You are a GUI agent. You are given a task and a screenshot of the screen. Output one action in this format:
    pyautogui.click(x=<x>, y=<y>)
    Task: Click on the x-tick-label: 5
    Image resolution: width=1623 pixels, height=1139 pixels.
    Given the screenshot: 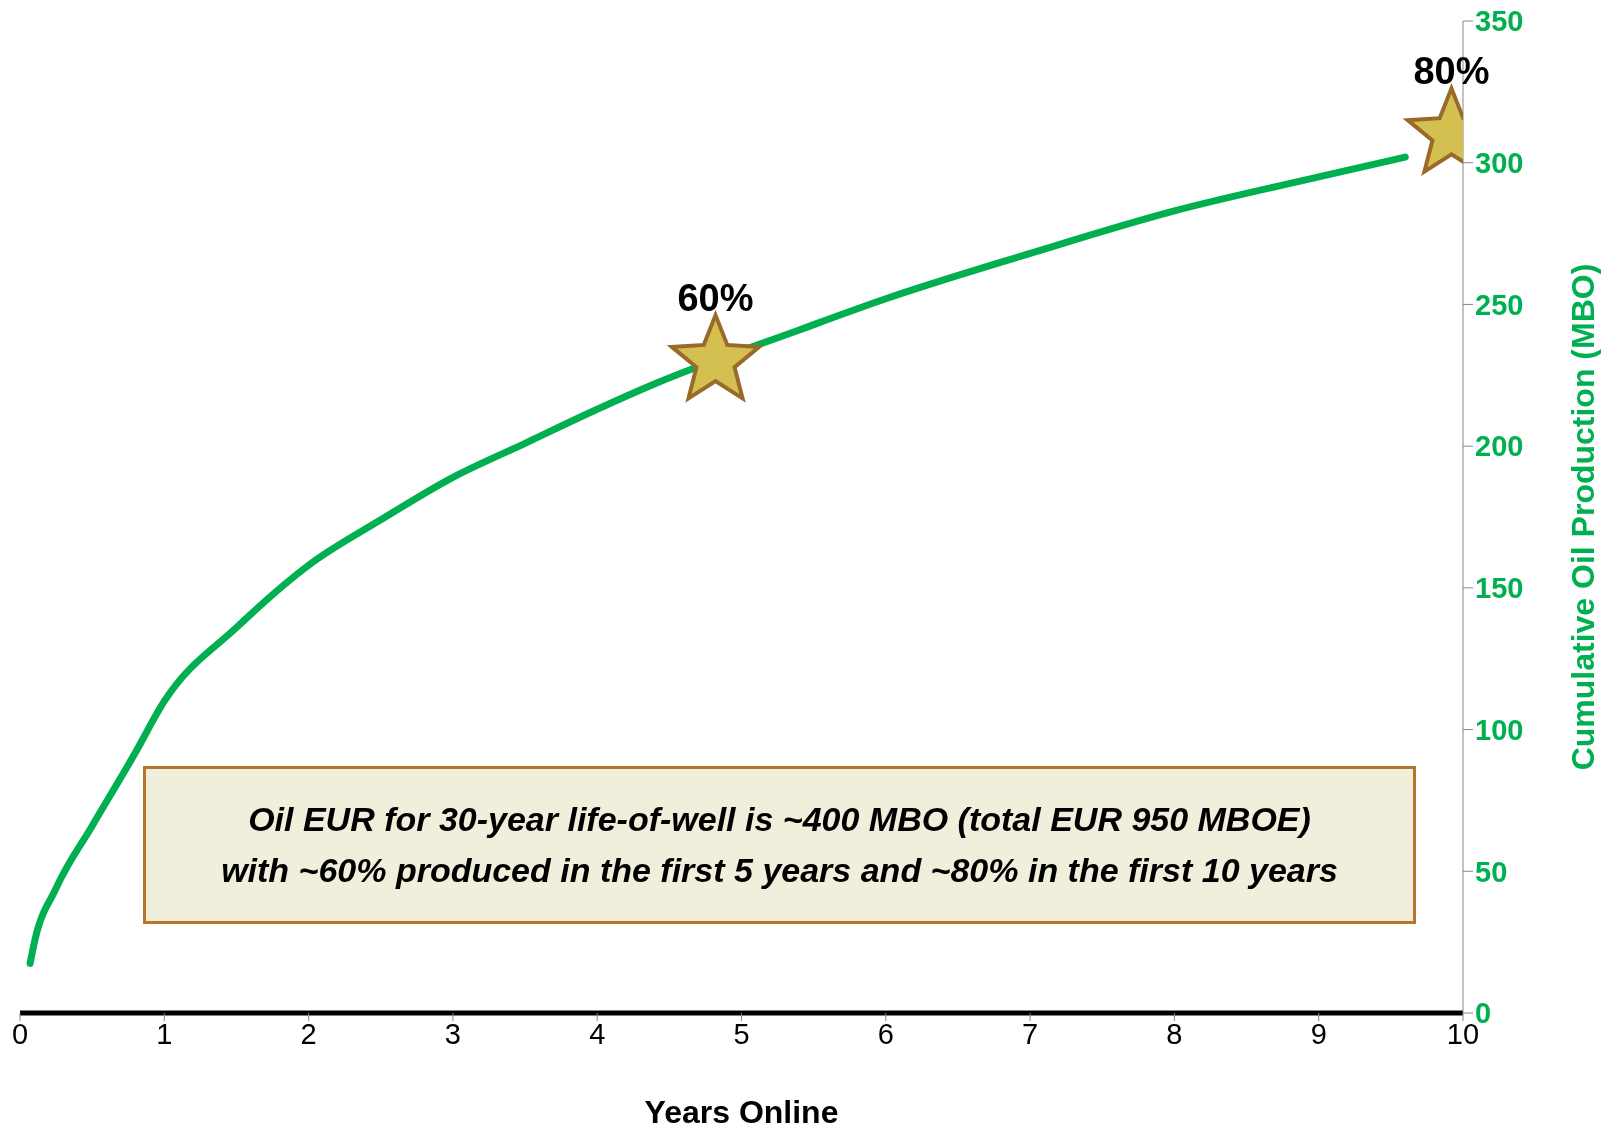 What is the action you would take?
    pyautogui.click(x=741, y=1033)
    